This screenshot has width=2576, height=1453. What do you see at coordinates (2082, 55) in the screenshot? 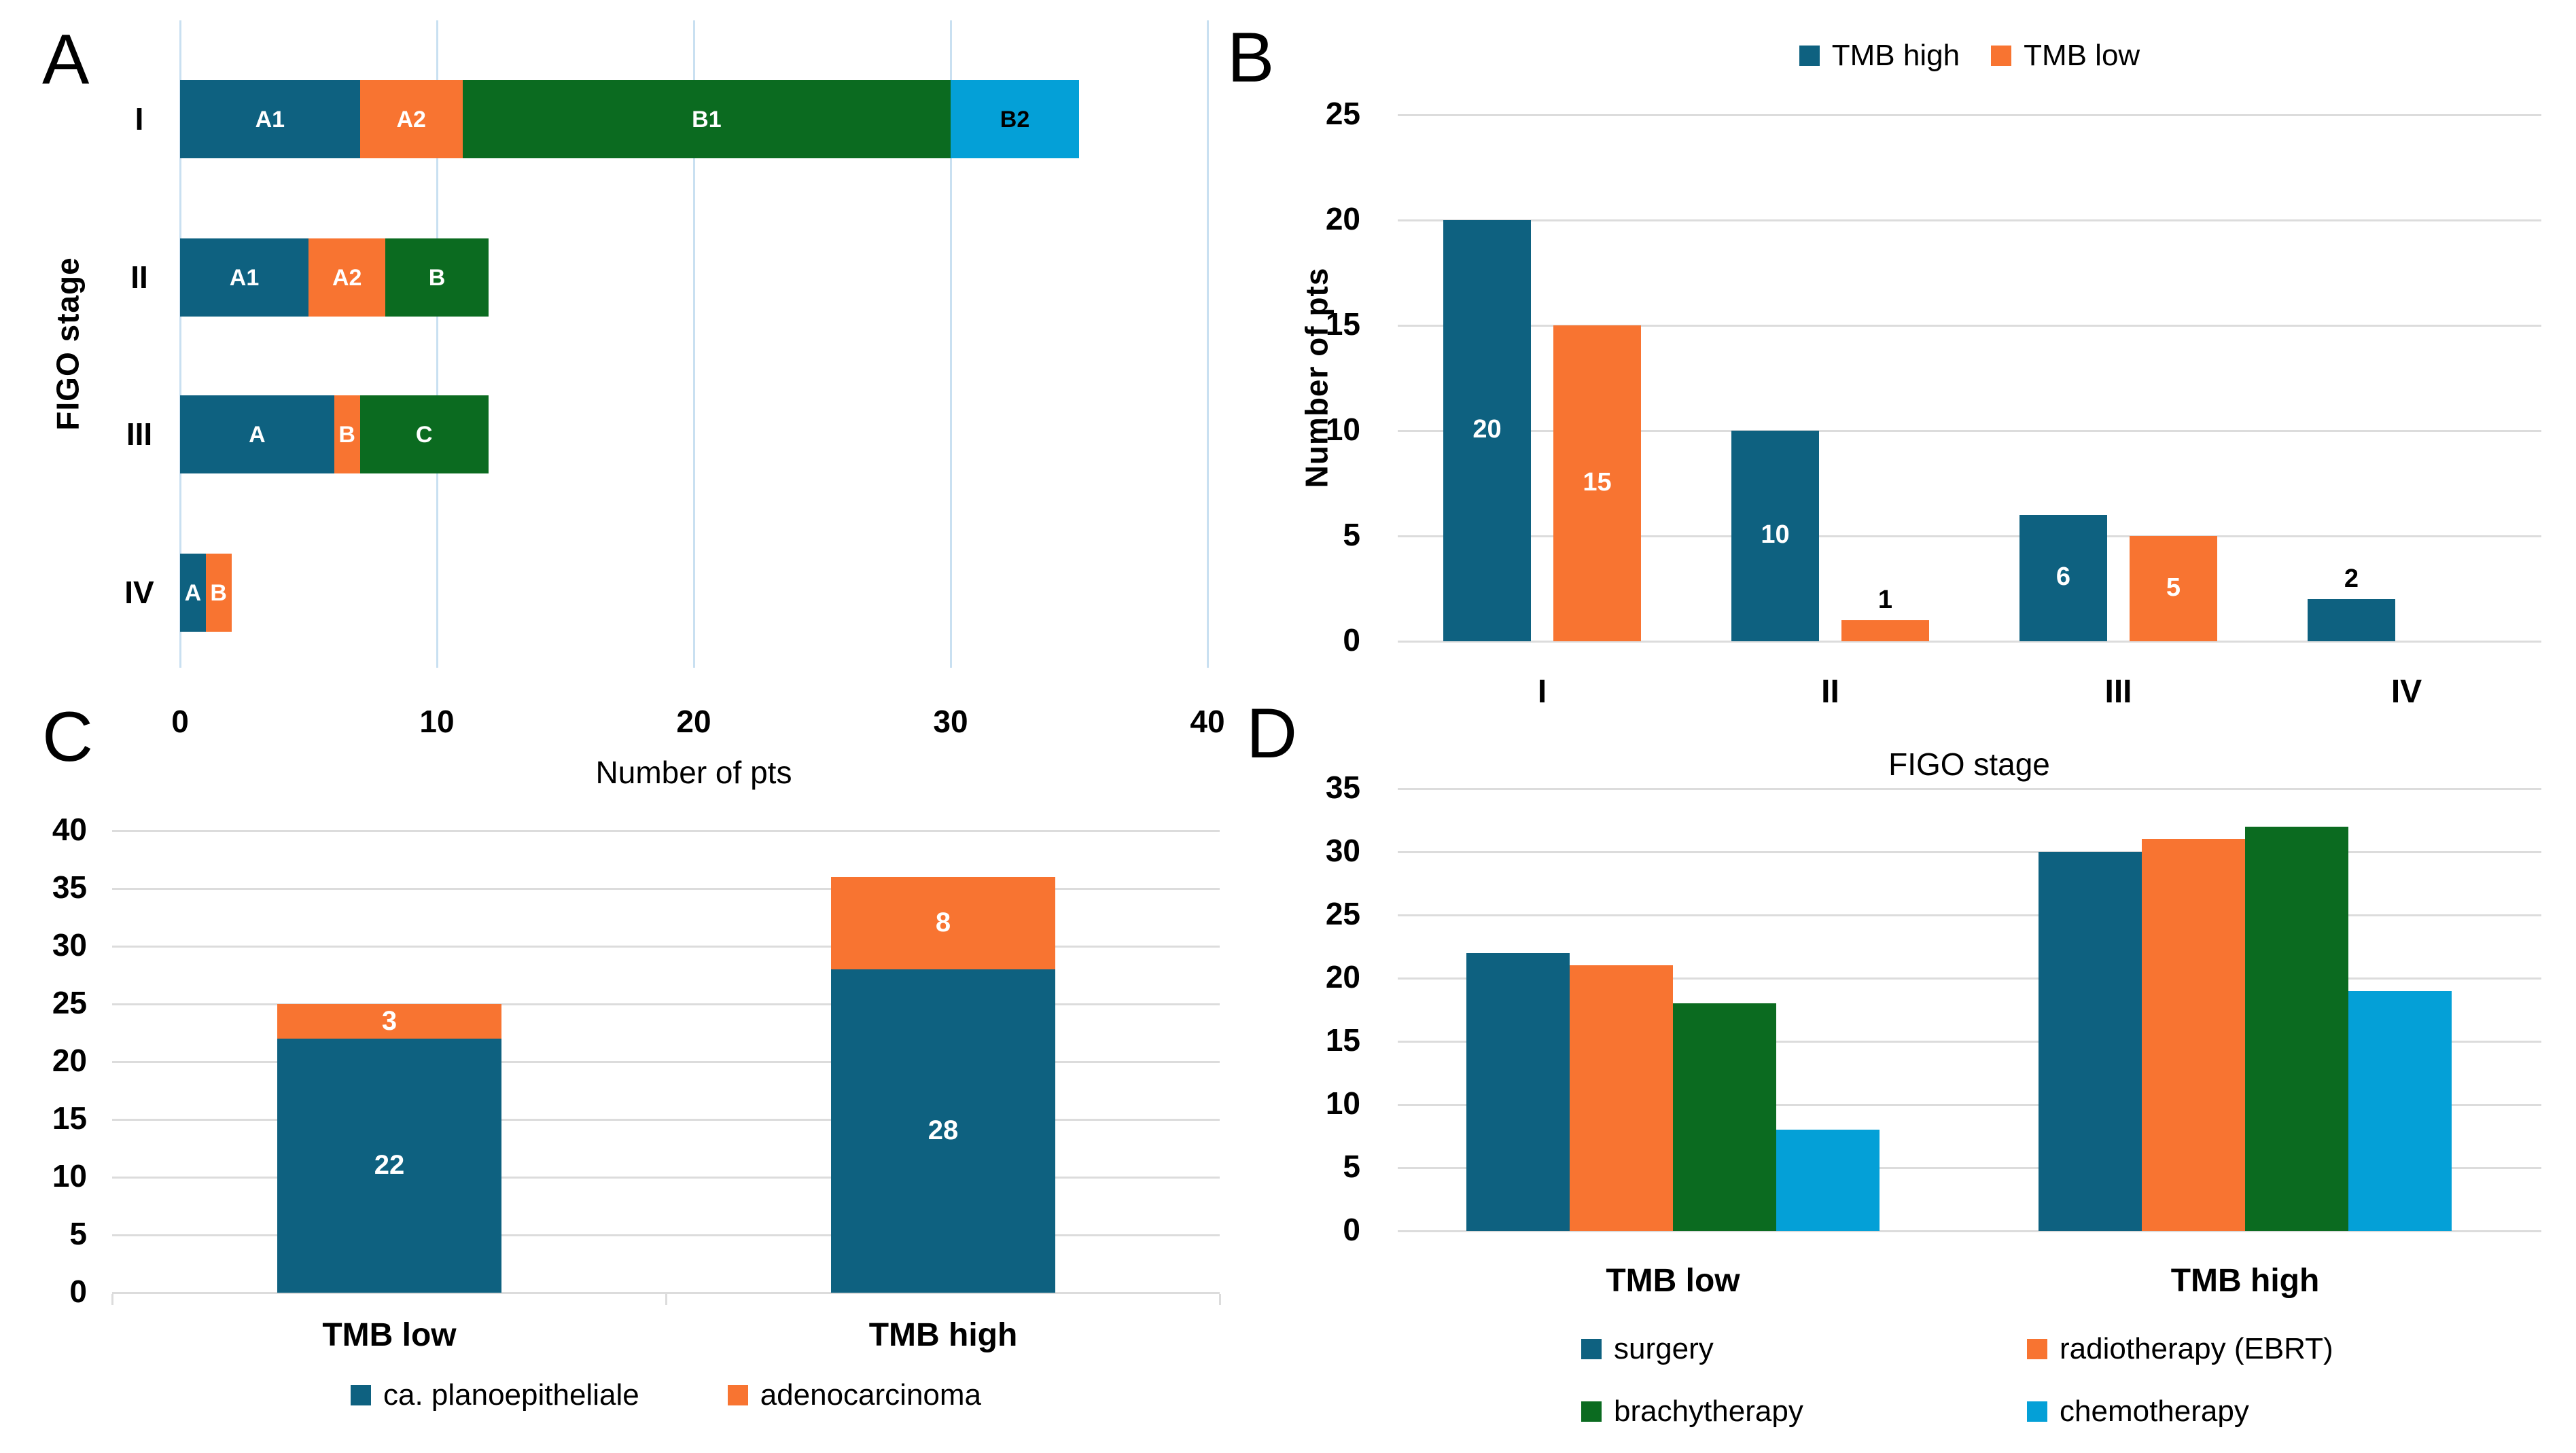
I see `legend-label: TMB low` at bounding box center [2082, 55].